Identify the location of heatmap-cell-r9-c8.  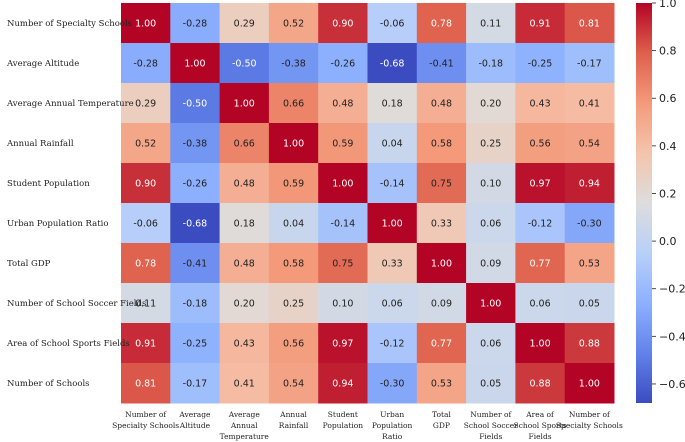
(540, 383).